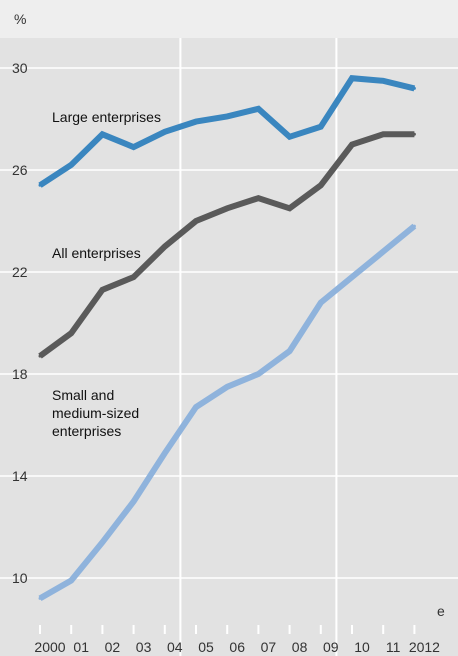 This screenshot has width=458, height=656. Describe the element at coordinates (20, 68) in the screenshot. I see `y-tick-label-30: 30` at that location.